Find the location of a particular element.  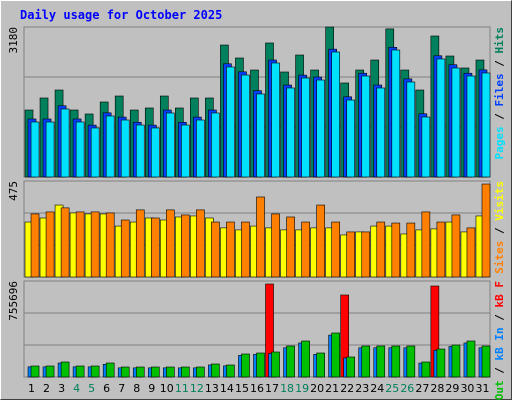

y-max-label: 475 is located at coordinates (13, 191).